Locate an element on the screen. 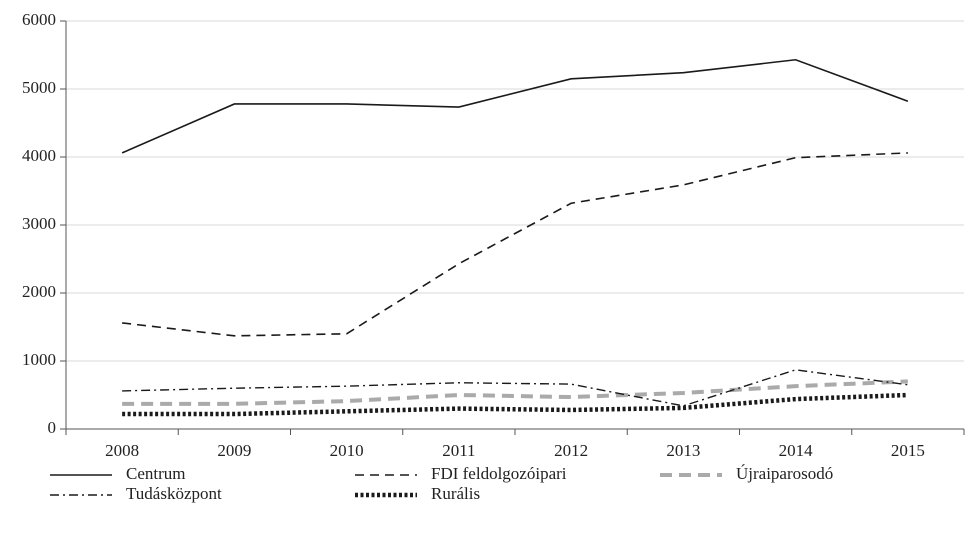 Image resolution: width=970 pixels, height=543 pixels. x-tick-label: 2015 is located at coordinates (908, 450).